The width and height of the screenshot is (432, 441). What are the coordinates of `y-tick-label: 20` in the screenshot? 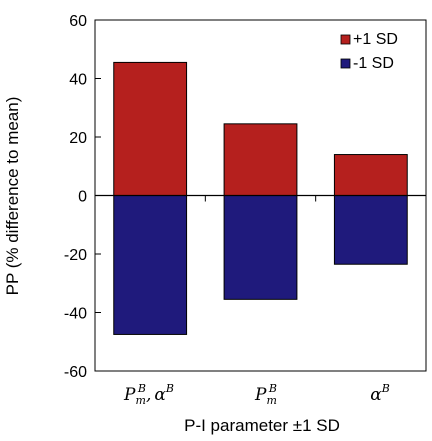 It's located at (78, 138).